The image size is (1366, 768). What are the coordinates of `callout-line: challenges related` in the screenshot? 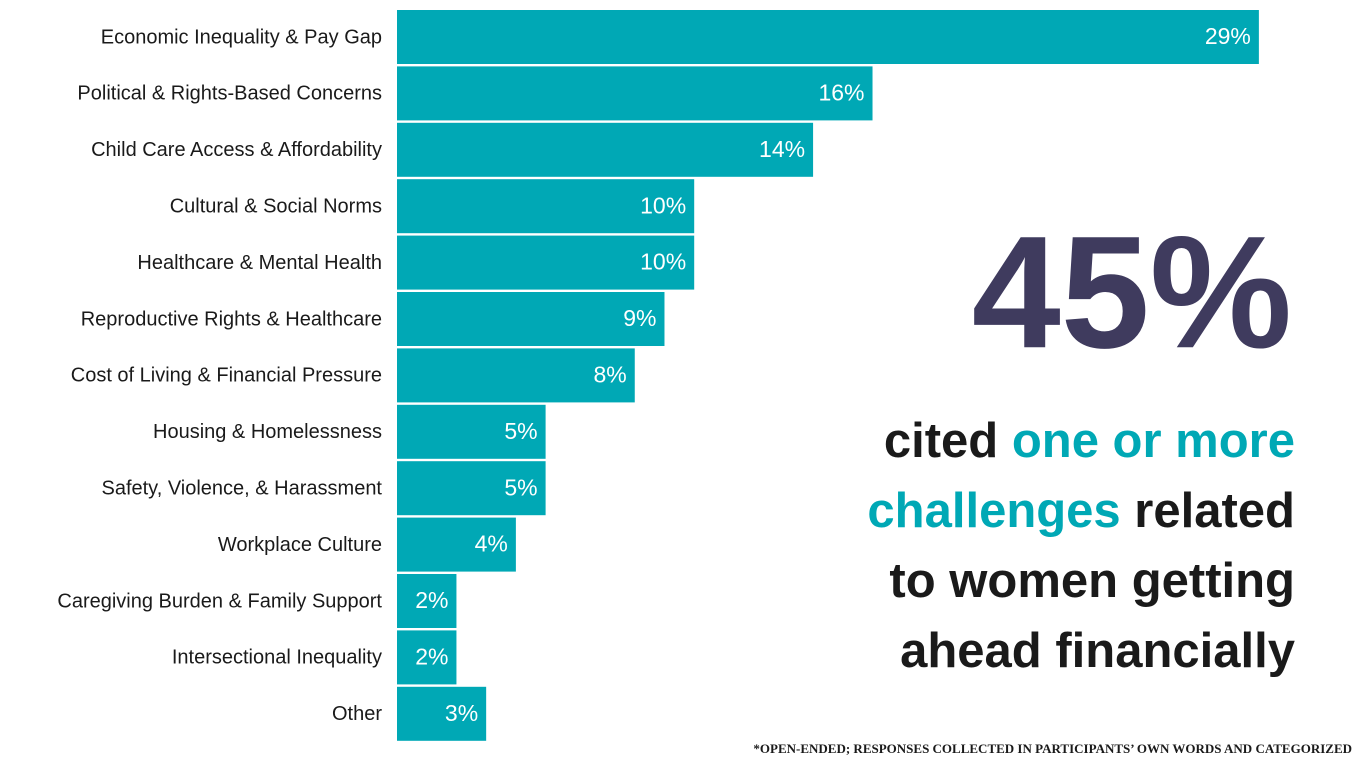 It's located at (1081, 511).